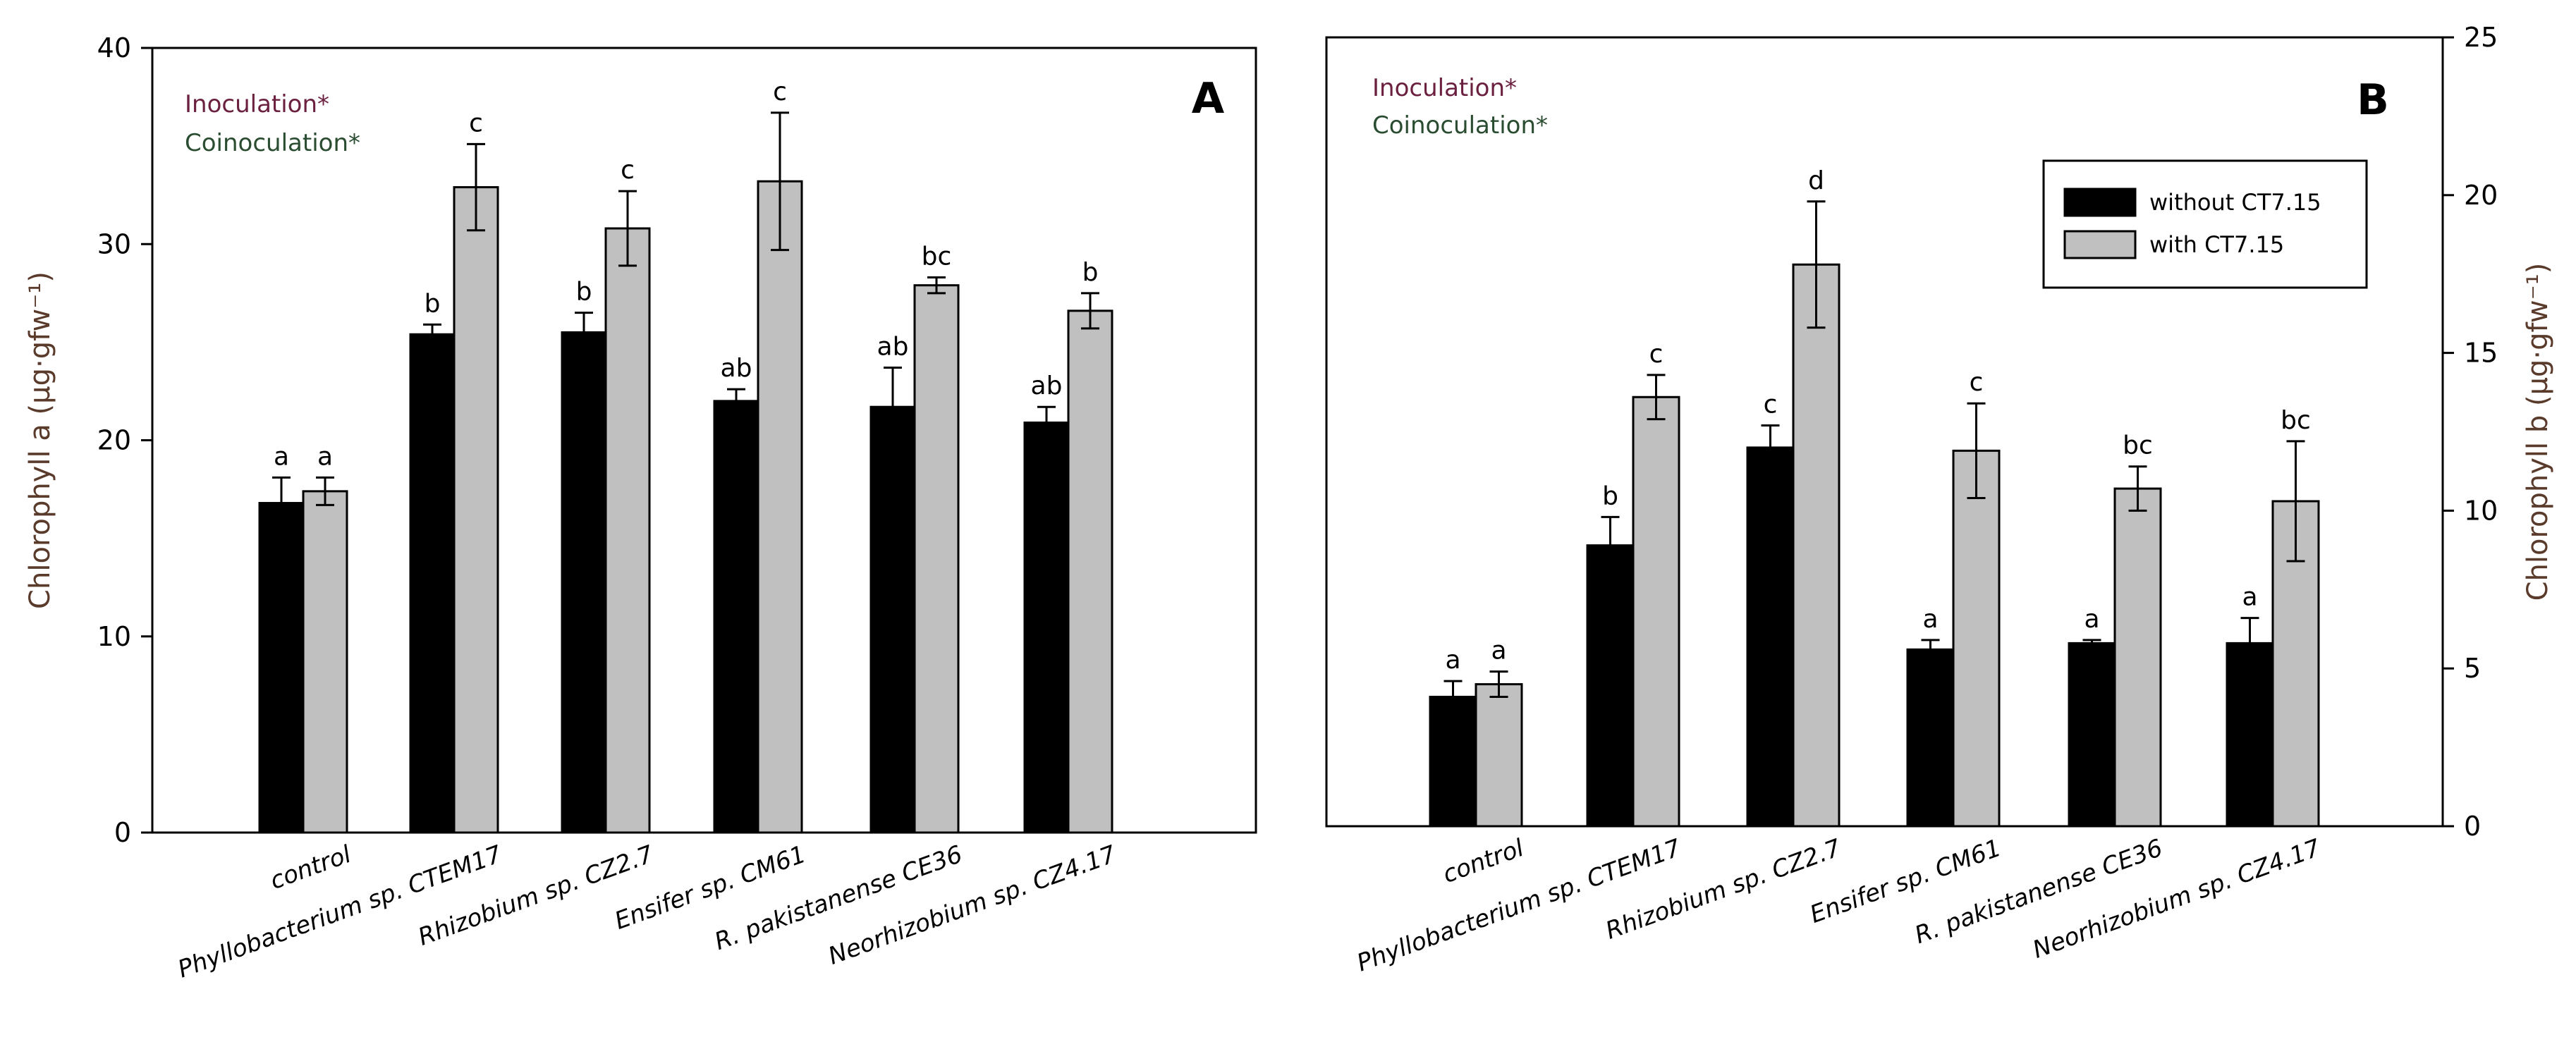 This screenshot has height=1037, width=2576. I want to click on y-axis-label: Chlorophyll a (μg·gfw⁻¹), so click(40, 440).